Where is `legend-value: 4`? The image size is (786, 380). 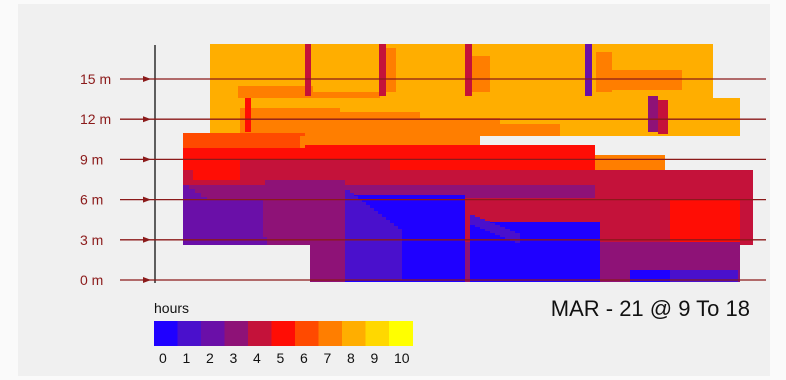
legend-value: 4 is located at coordinates (257, 358).